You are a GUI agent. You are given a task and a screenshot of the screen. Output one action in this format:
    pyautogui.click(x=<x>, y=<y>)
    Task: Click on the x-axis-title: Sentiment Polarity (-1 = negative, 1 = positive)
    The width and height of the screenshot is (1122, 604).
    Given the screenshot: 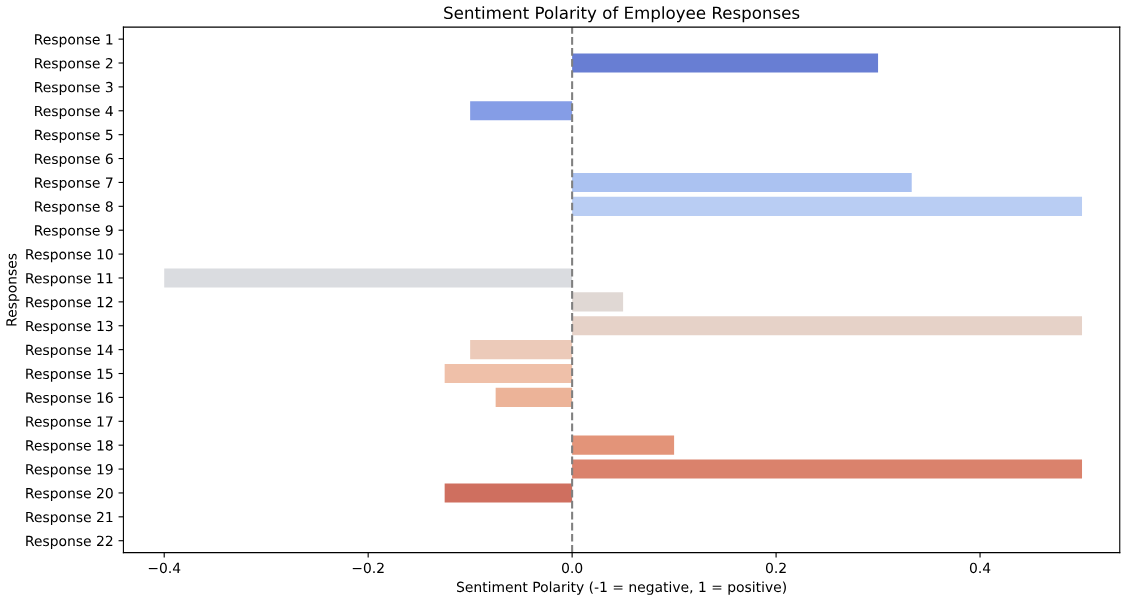 What is the action you would take?
    pyautogui.click(x=621, y=588)
    